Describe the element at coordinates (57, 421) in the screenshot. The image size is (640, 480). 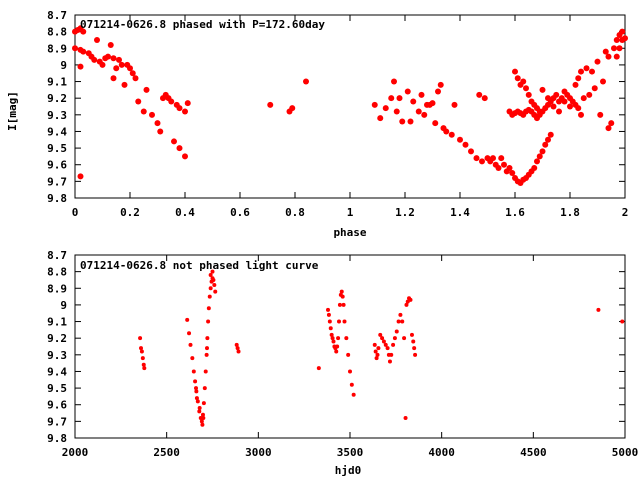
I see `unphased-y-tick-label: 9.7` at that location.